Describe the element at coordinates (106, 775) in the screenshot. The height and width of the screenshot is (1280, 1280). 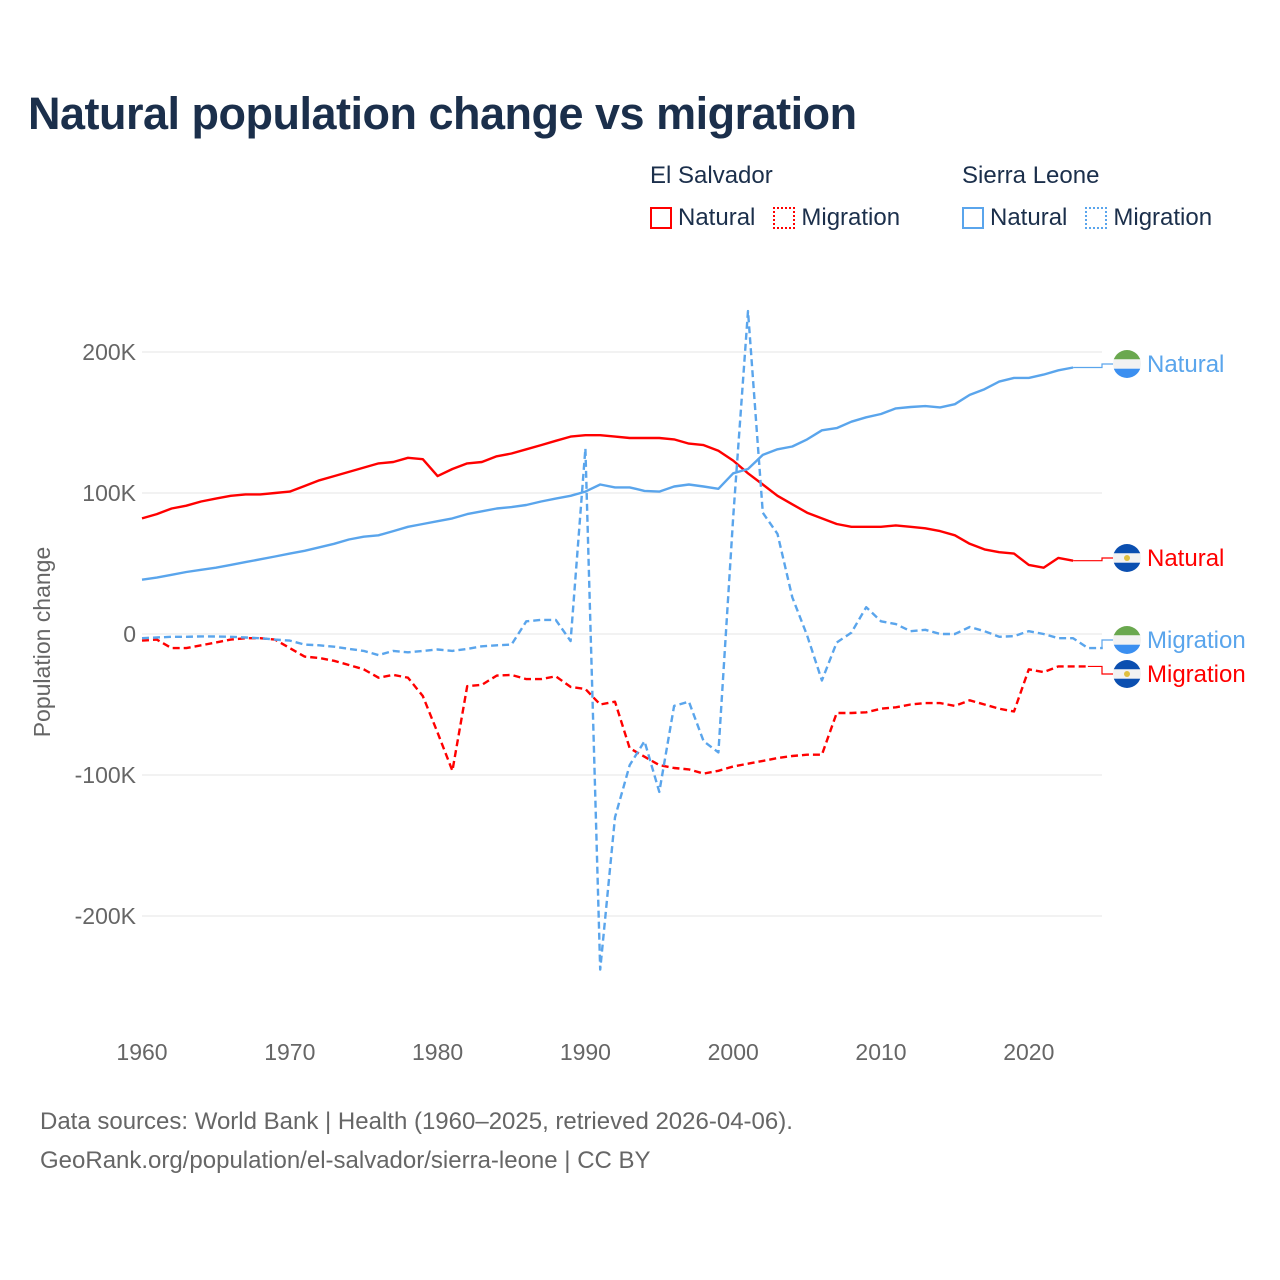
I see `y-tick-label: -100K` at that location.